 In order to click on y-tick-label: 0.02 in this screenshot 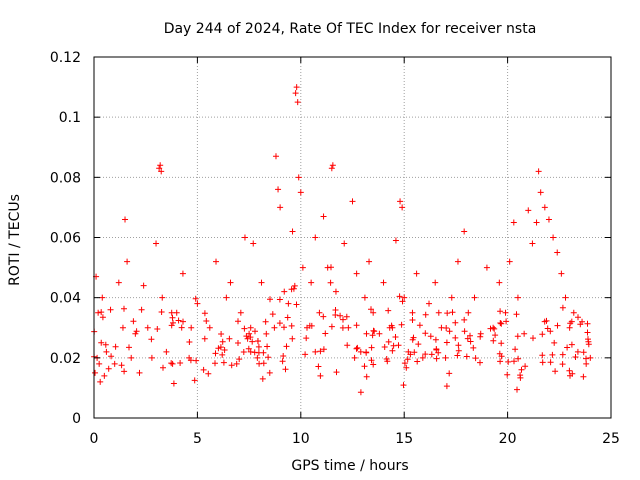, I will do `click(65, 359)`.